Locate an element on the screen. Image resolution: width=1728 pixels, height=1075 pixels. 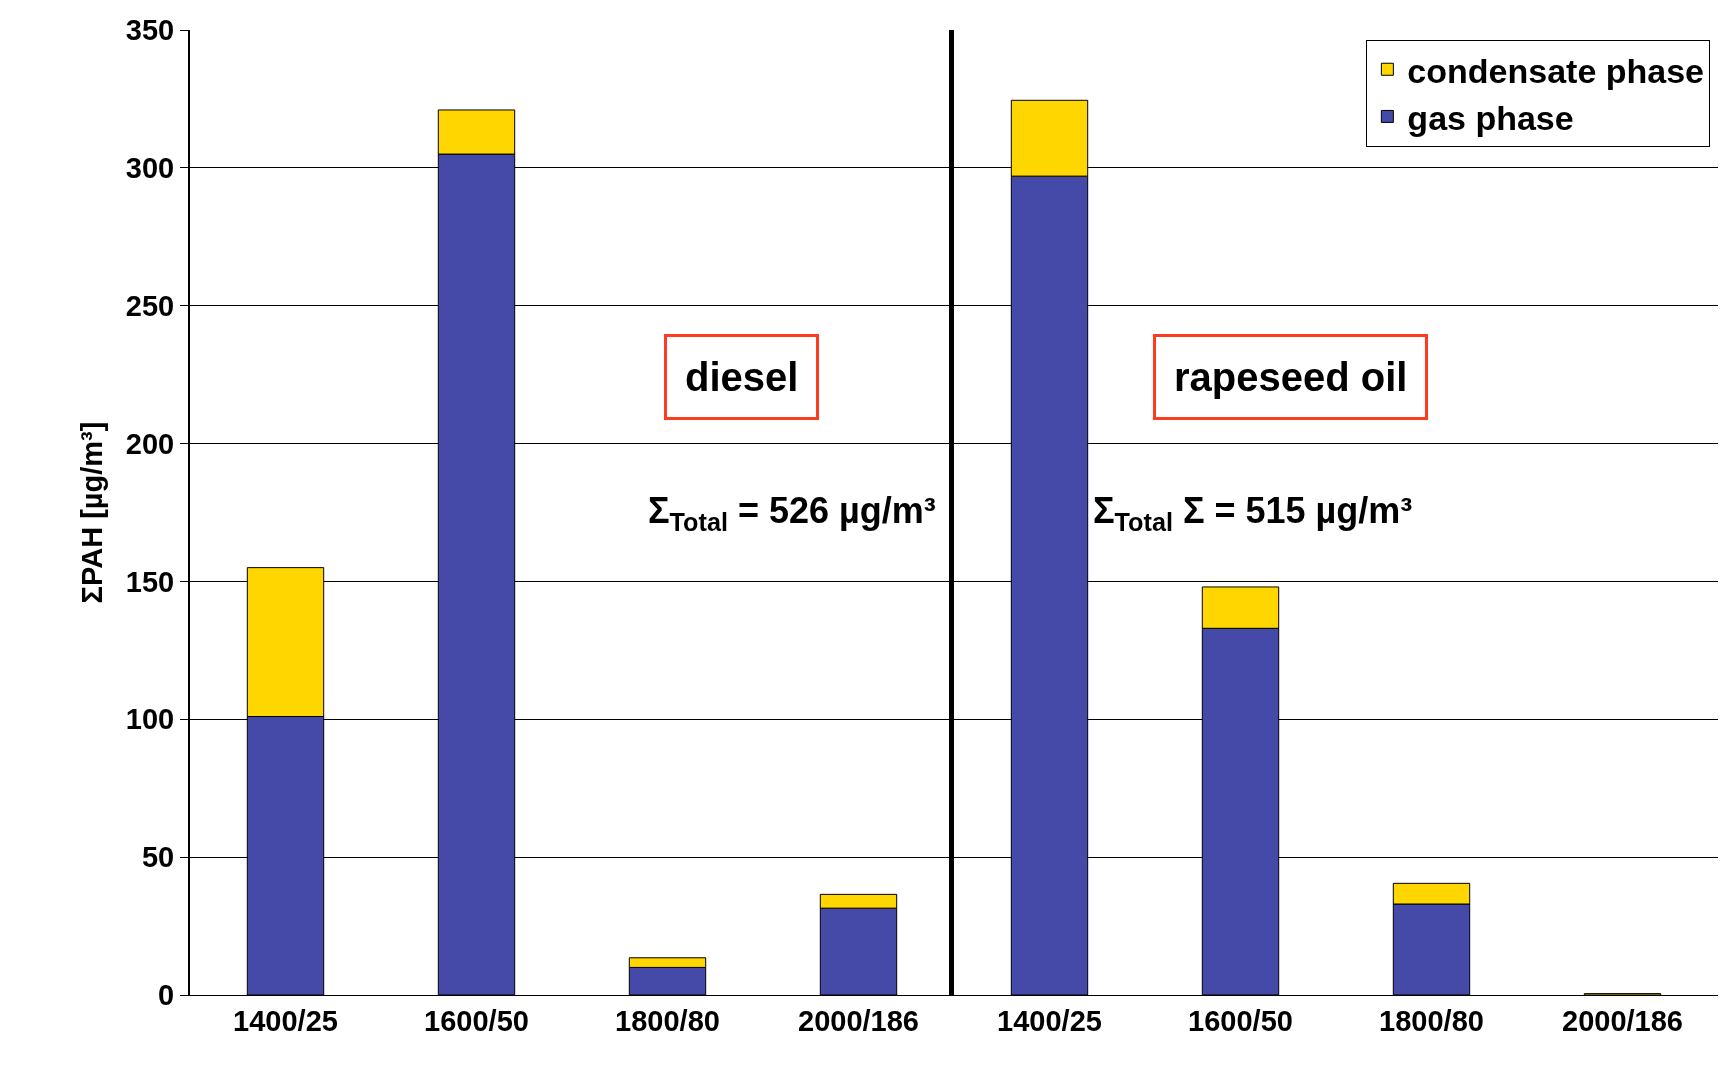
y-tick-label: 50 is located at coordinates (158, 857).